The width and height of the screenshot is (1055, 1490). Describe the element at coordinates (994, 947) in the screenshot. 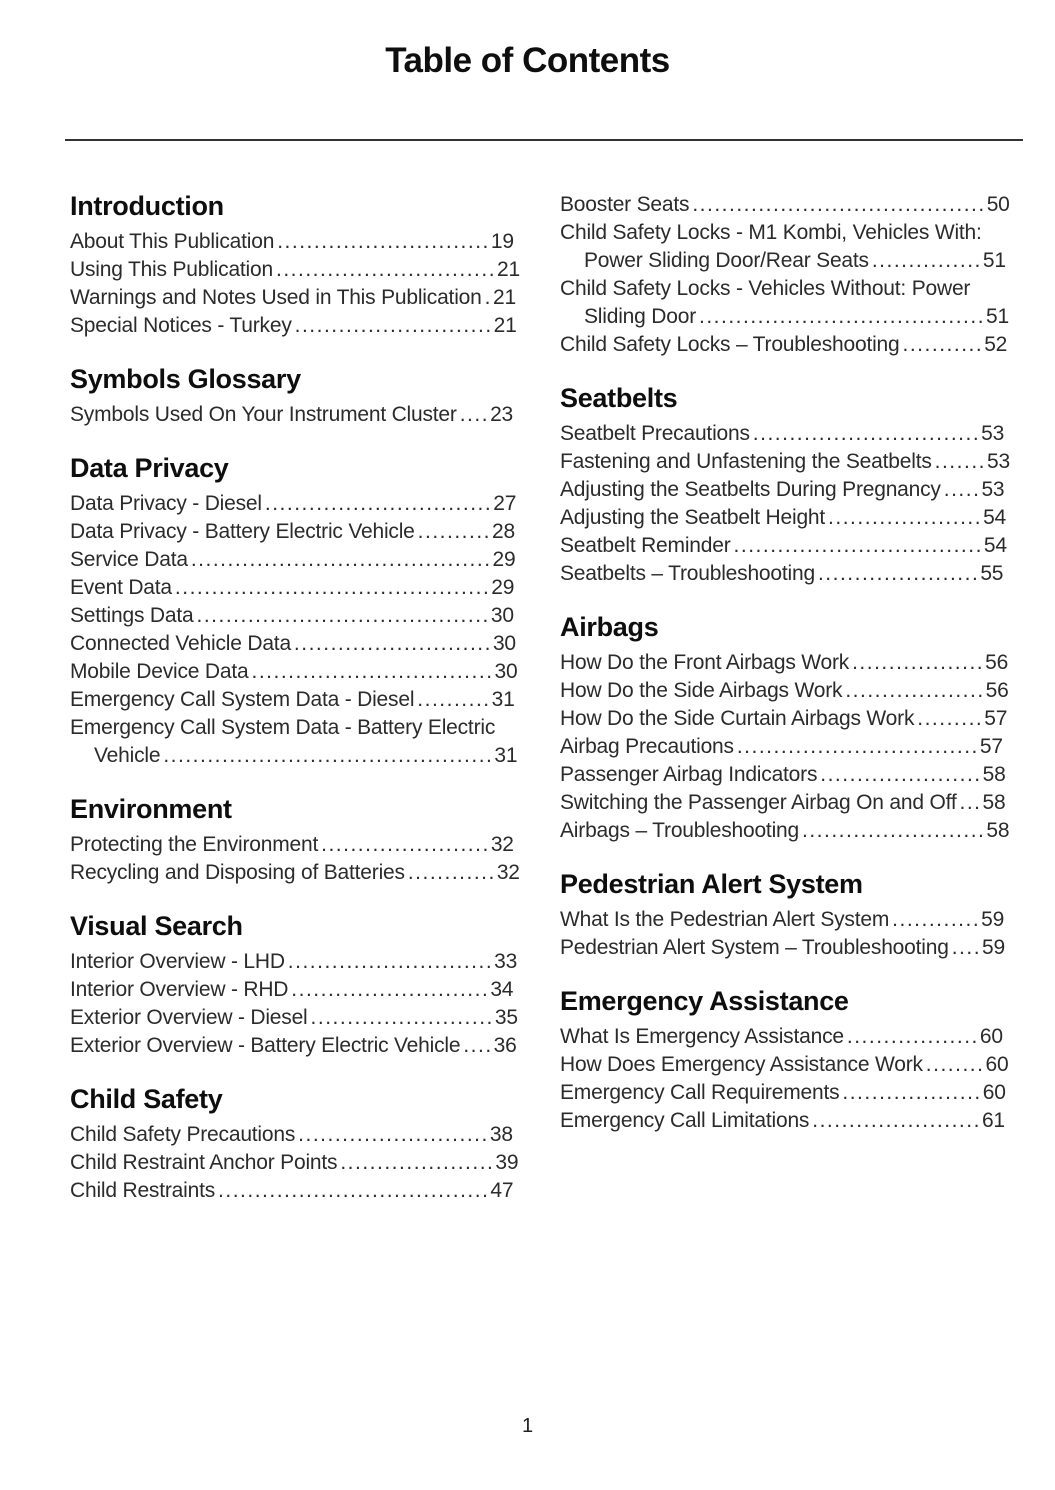

I see `entry-page-number: 59` at that location.